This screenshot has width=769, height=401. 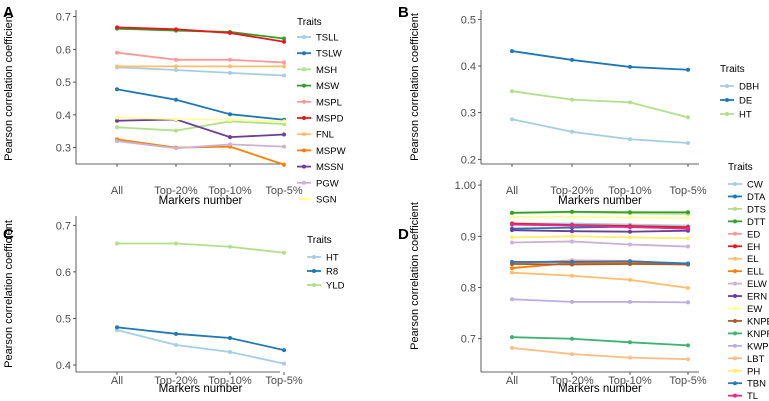 I want to click on series-mspw, so click(x=200, y=152).